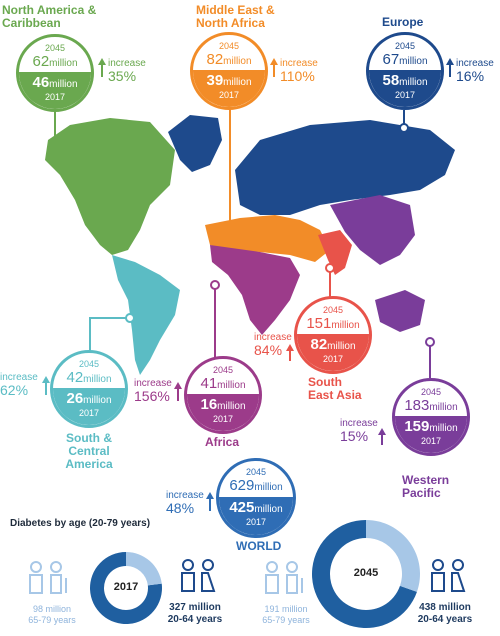  What do you see at coordinates (333, 335) in the screenshot?
I see `south-east-asia-circle: 2045 151million 82million 2017` at bounding box center [333, 335].